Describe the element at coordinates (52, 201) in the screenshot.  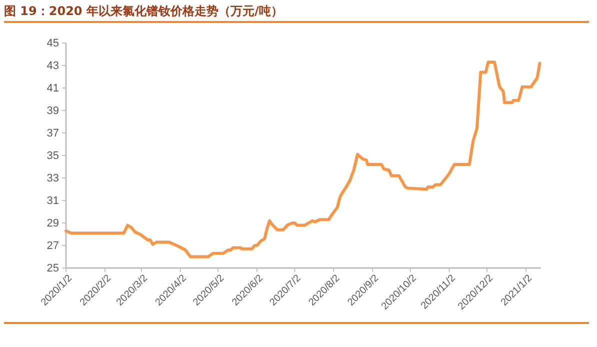
I see `y-tick-label: 31` at that location.